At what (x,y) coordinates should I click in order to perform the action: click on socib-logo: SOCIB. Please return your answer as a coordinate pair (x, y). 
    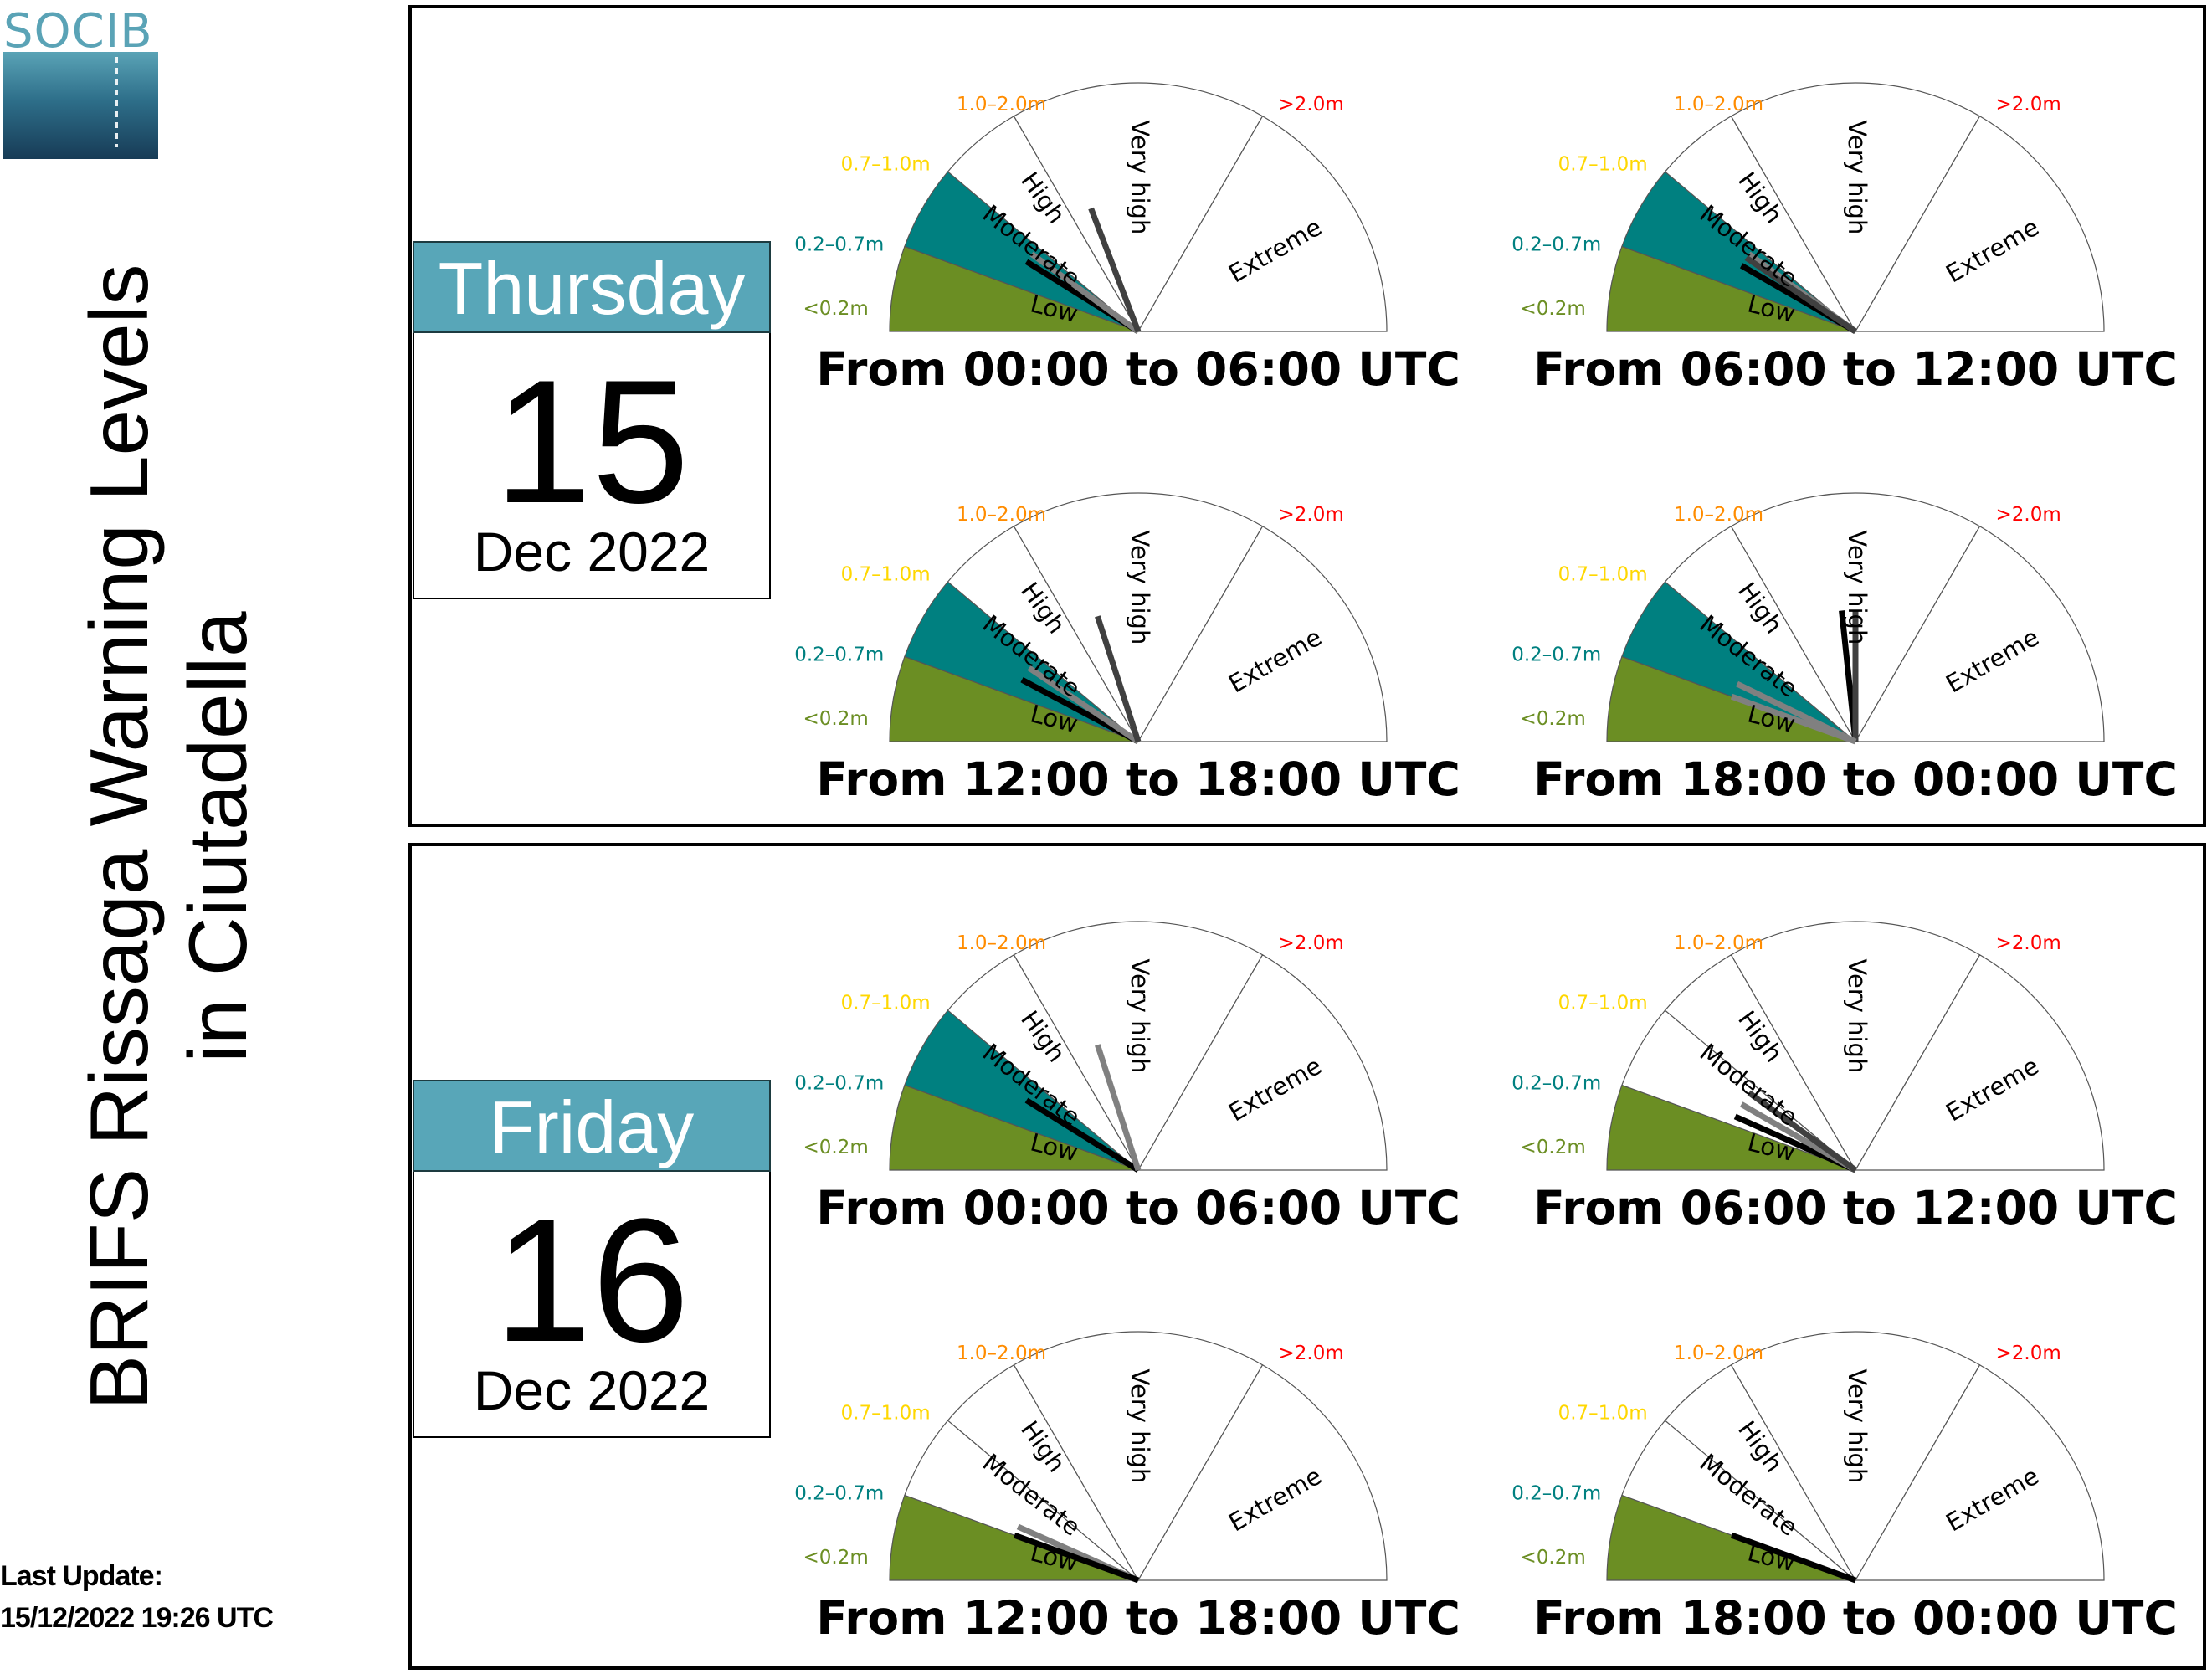
    Looking at the image, I should click on (80, 83).